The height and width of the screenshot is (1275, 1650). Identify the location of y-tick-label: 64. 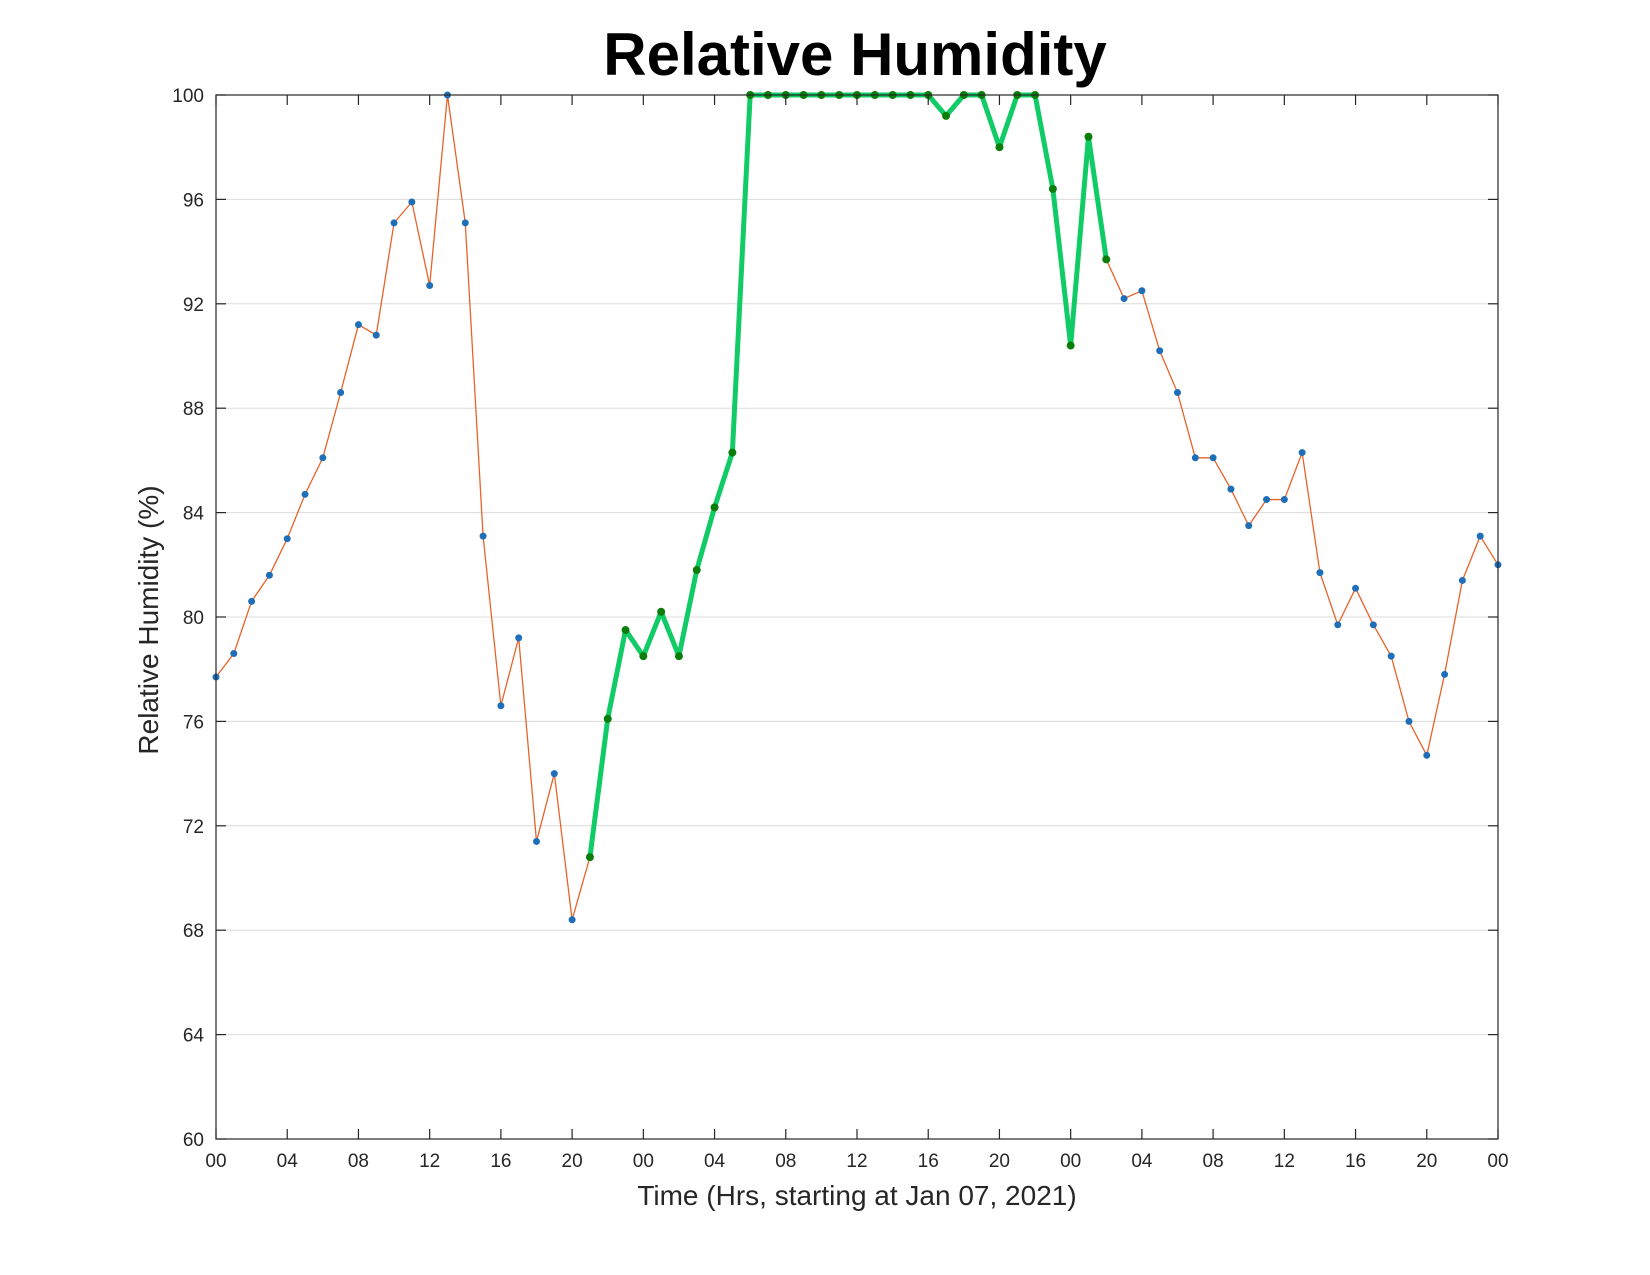
(194, 1036).